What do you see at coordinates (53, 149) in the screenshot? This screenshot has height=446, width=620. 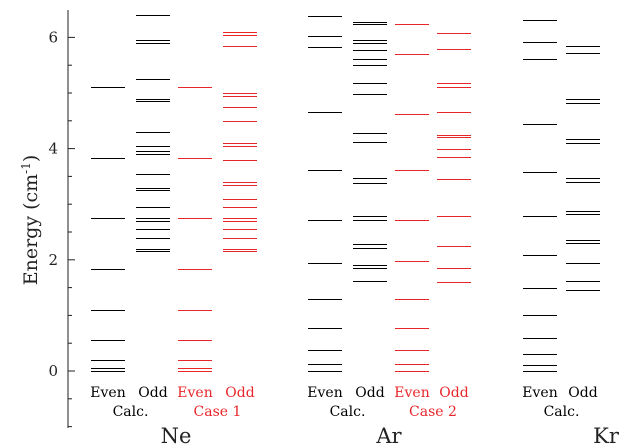 I see `y-tick-label: 4` at bounding box center [53, 149].